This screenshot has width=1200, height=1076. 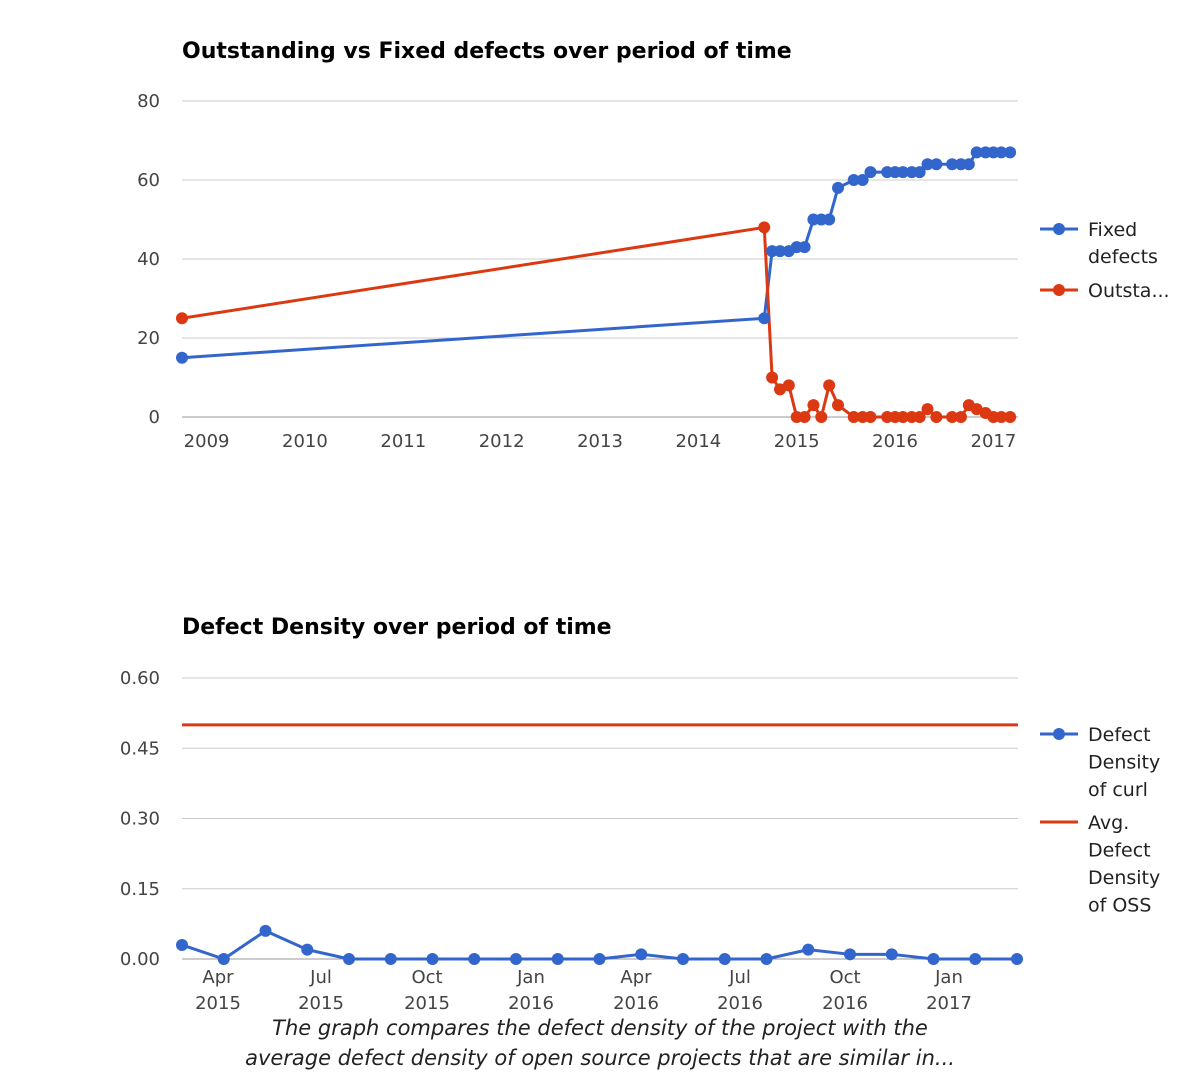 I want to click on chart1-x-tick-label: 2010, so click(x=305, y=441).